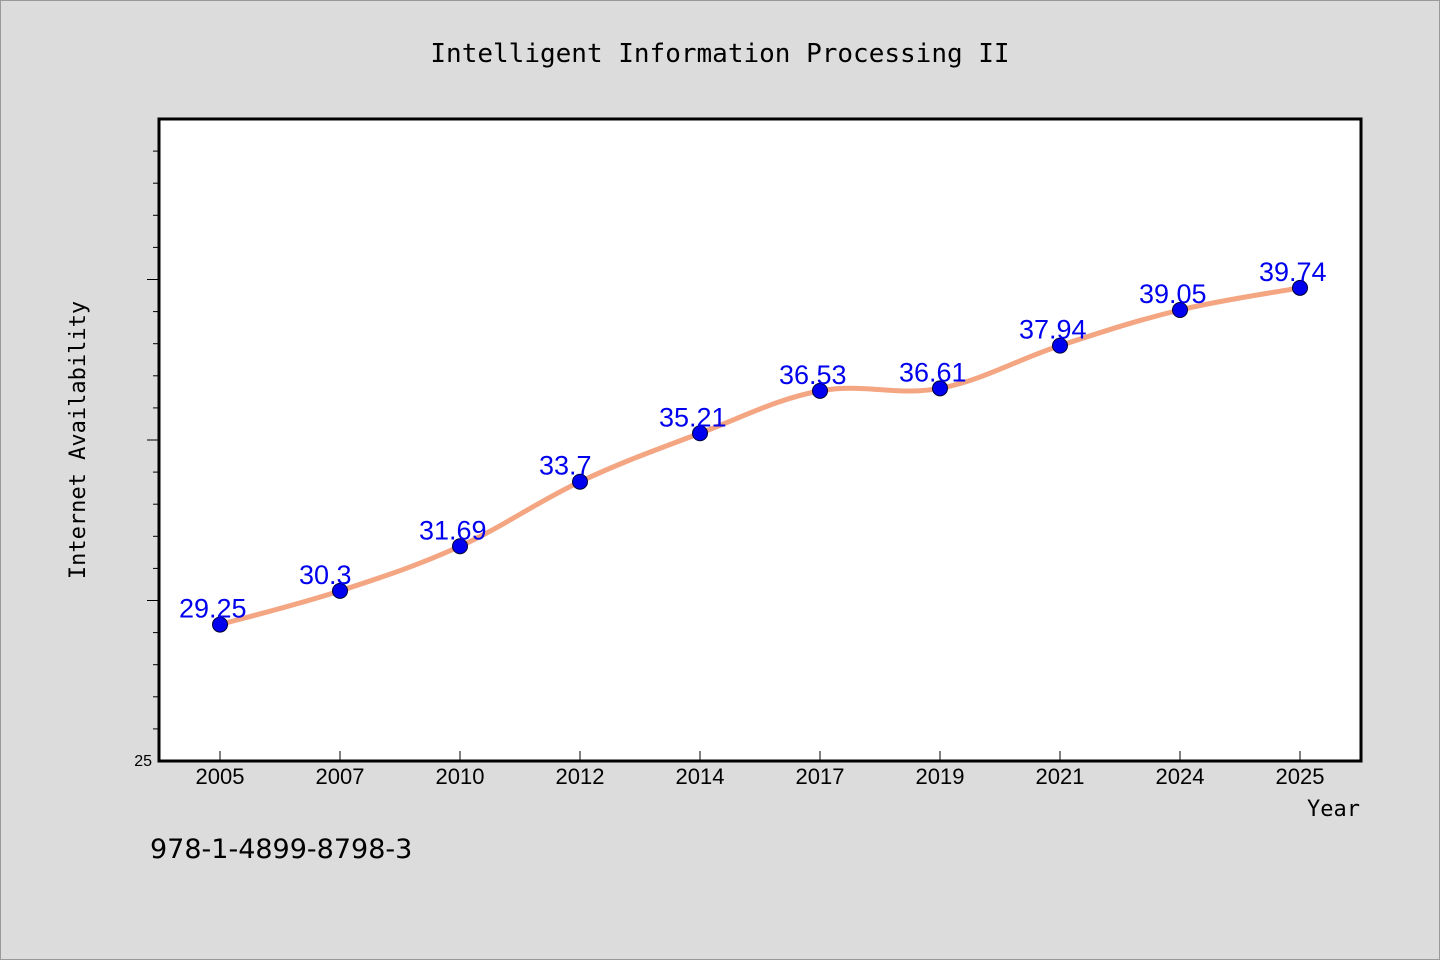 This screenshot has width=1440, height=960. Describe the element at coordinates (143, 761) in the screenshot. I see `y-tick-label: 25` at that location.